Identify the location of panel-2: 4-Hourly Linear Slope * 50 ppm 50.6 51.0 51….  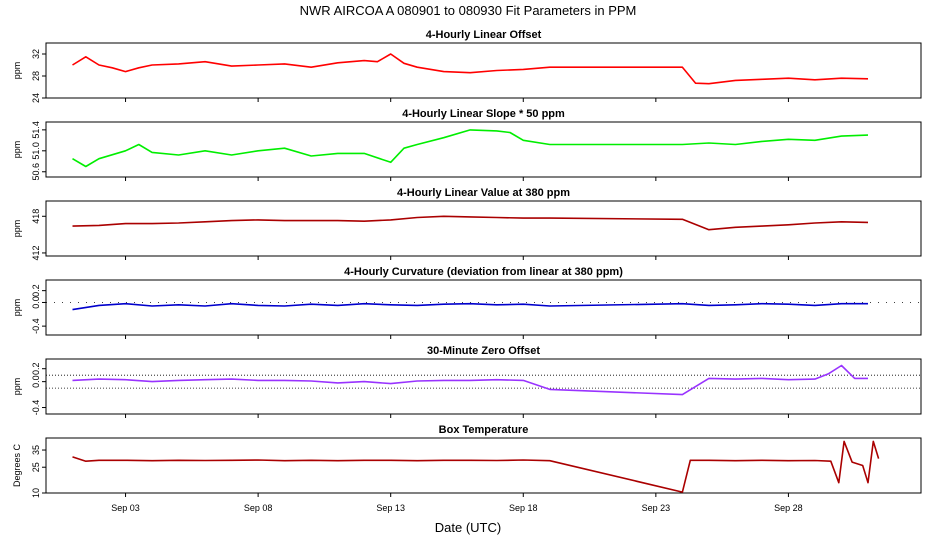
(467, 144).